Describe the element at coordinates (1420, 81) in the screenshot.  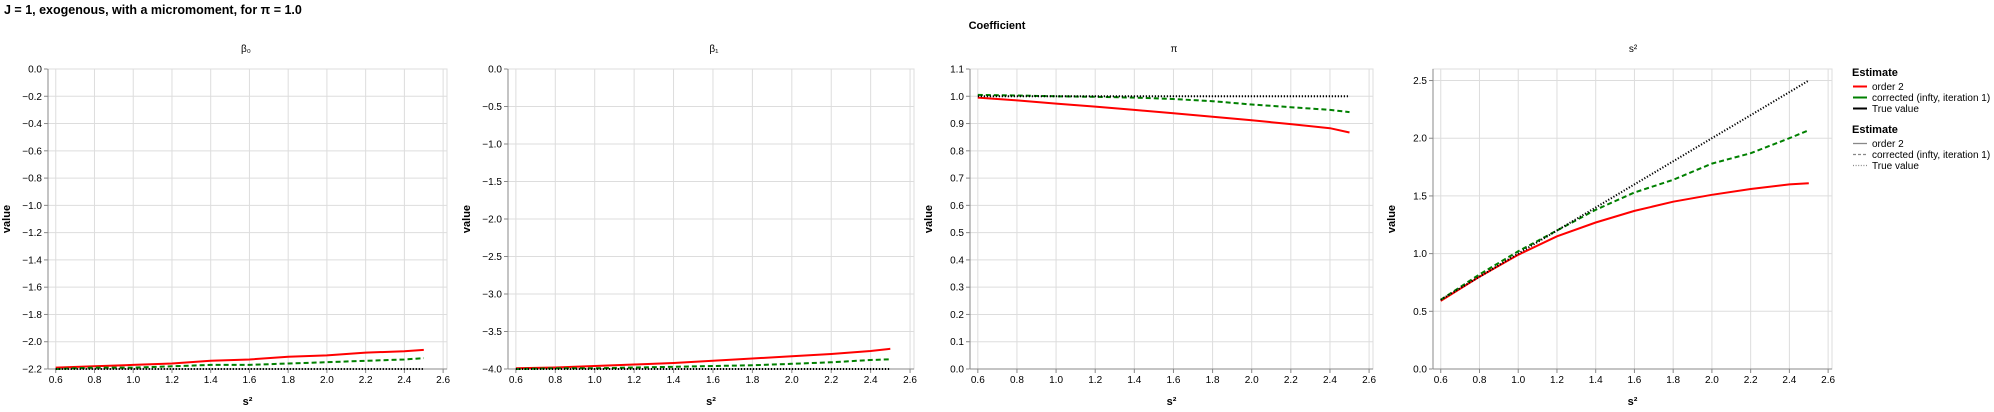
I see `y-tick-label: 2.5` at that location.